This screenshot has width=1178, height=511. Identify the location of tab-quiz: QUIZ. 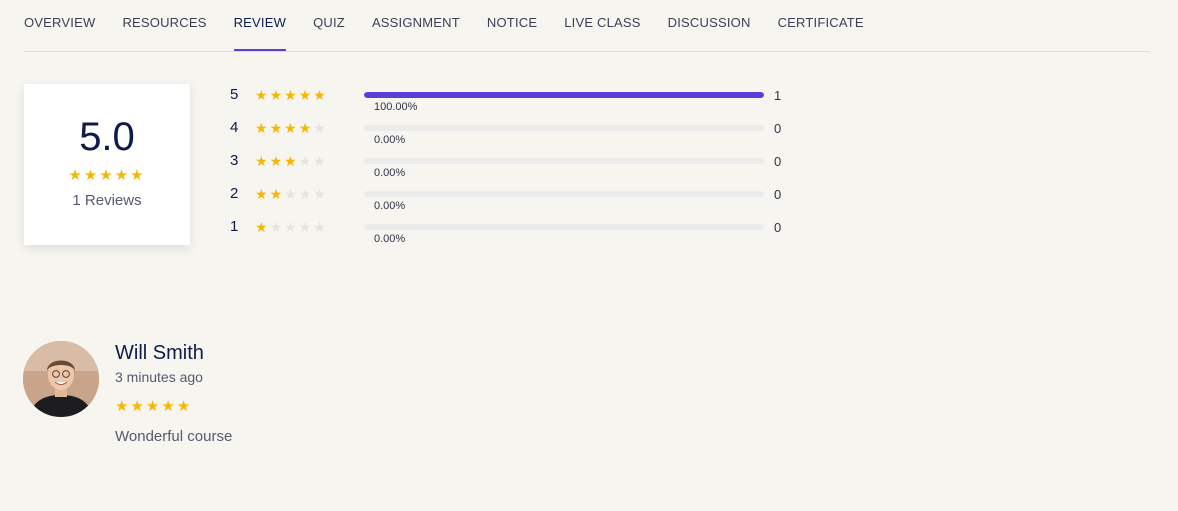
(329, 22).